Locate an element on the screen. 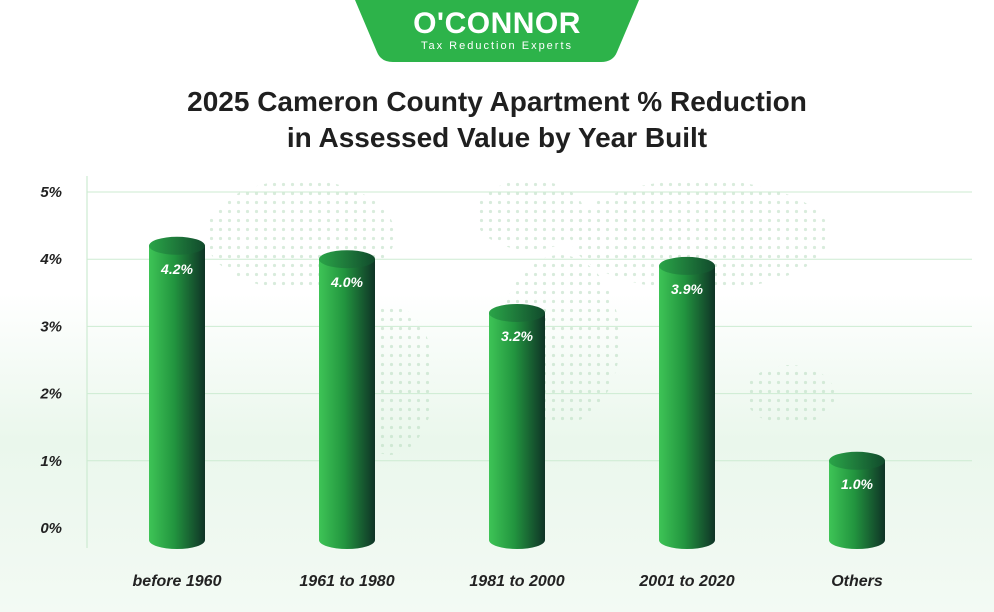 The image size is (994, 612). logo-tagline: Tax Reduction Experts is located at coordinates (497, 46).